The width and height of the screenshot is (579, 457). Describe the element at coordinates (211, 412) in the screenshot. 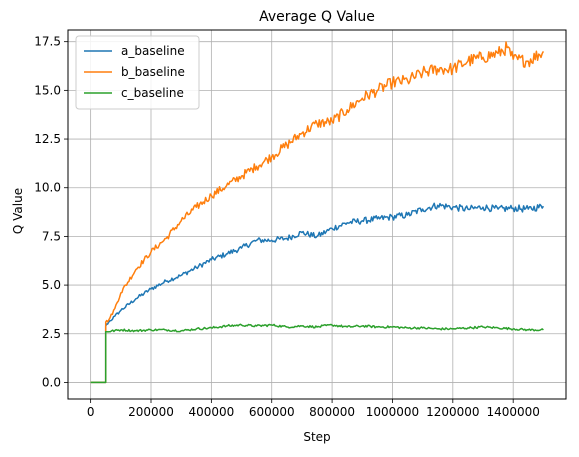

I see `x-tick-label: 400000` at that location.